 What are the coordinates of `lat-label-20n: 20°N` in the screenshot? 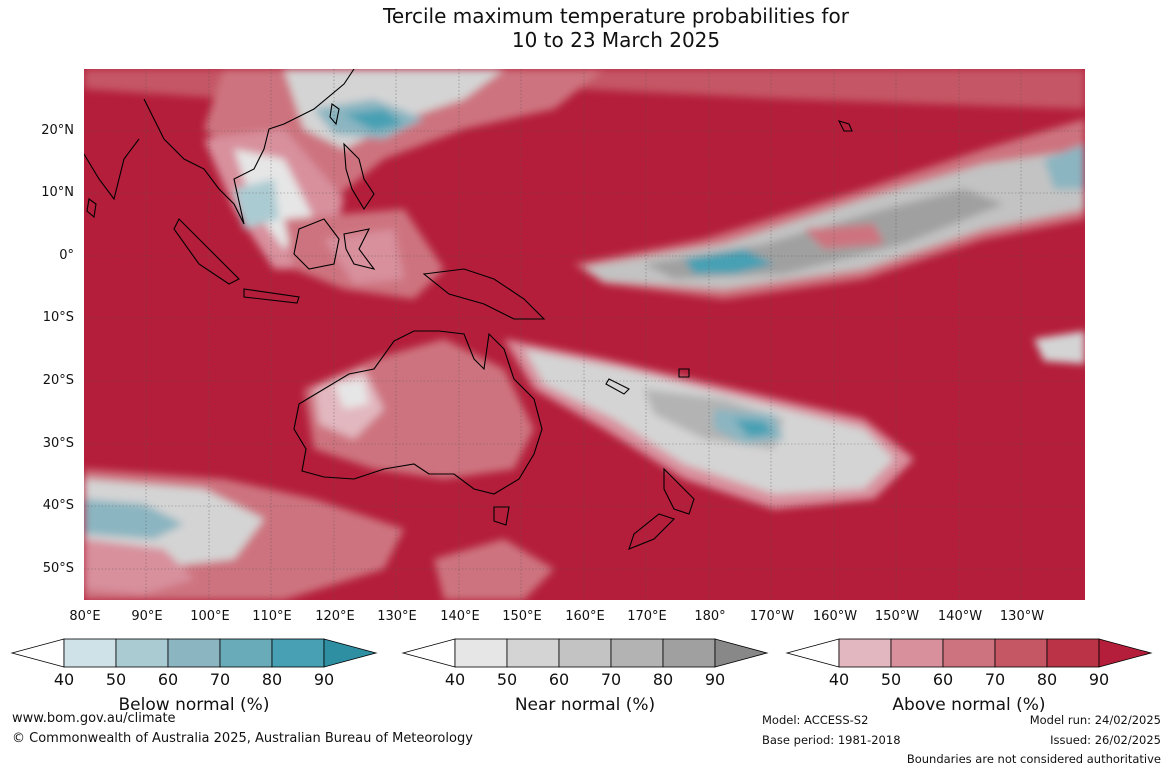 It's located at (57, 130).